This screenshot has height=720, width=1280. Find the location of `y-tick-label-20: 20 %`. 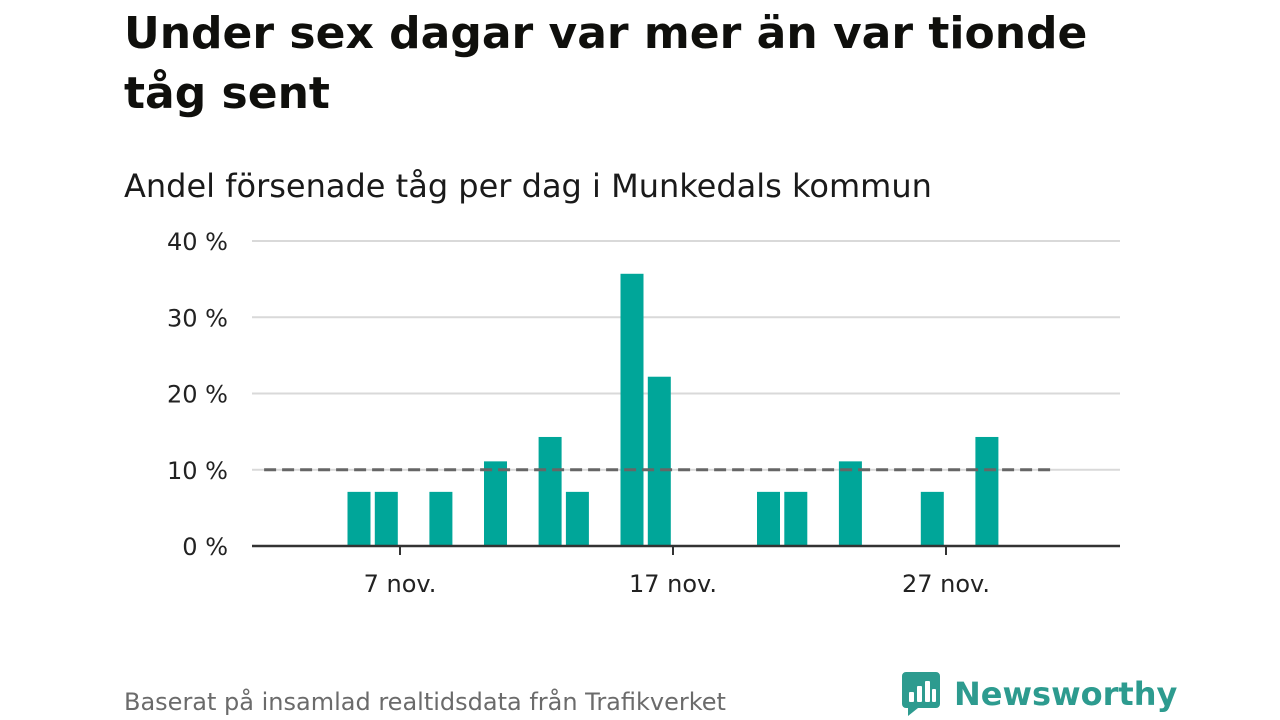

y-tick-label-20: 20 % is located at coordinates (197, 395).